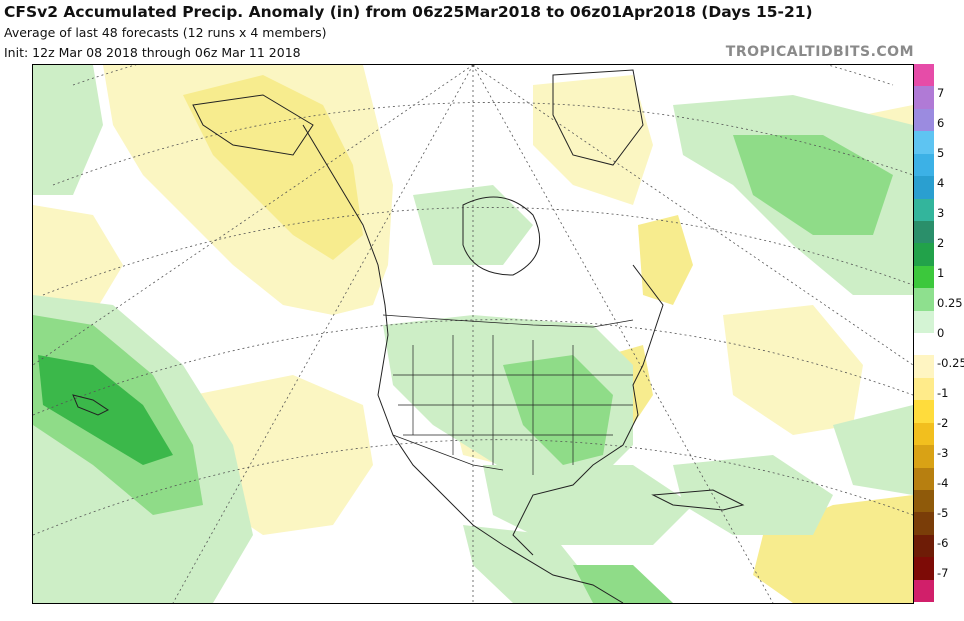  Describe the element at coordinates (941, 153) in the screenshot. I see `colorbar-tick-label: 5` at that location.